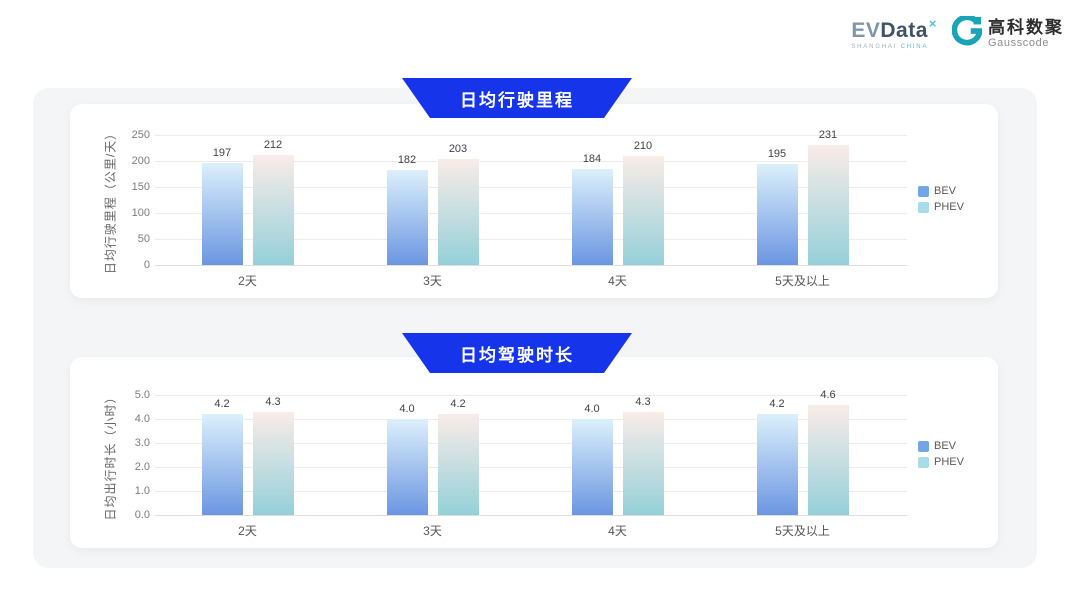 The width and height of the screenshot is (1080, 608). I want to click on chart-title: 日均驾驶时长, so click(517, 355).